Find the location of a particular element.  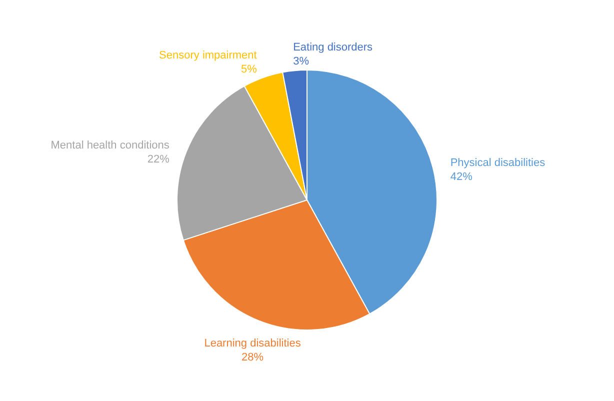

data-label: 28% is located at coordinates (253, 358).